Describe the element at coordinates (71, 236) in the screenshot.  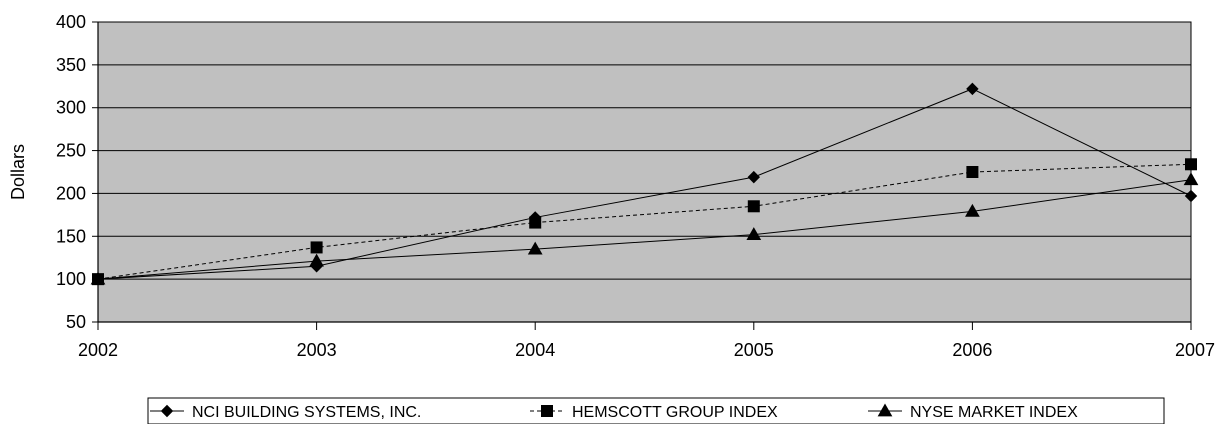
I see `y-tick-label: 150` at that location.